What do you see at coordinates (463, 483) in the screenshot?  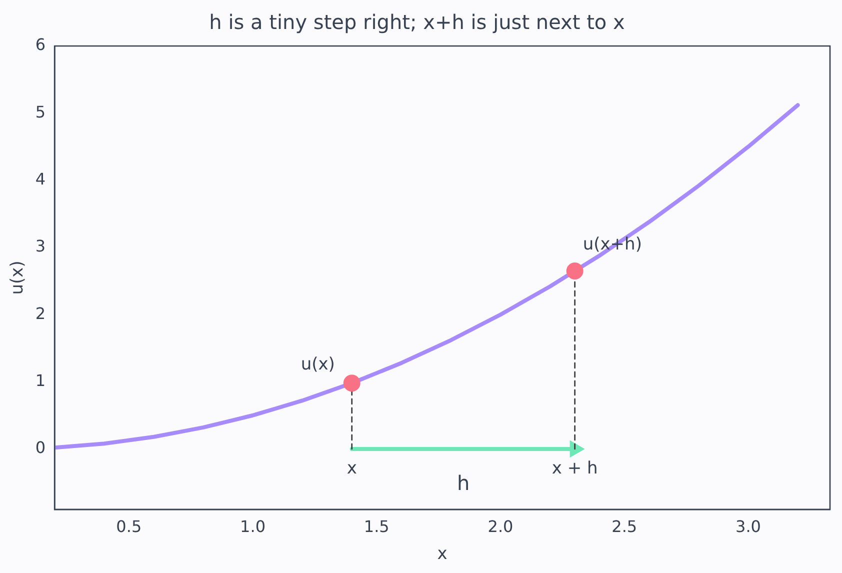 I see `annotation: h` at bounding box center [463, 483].